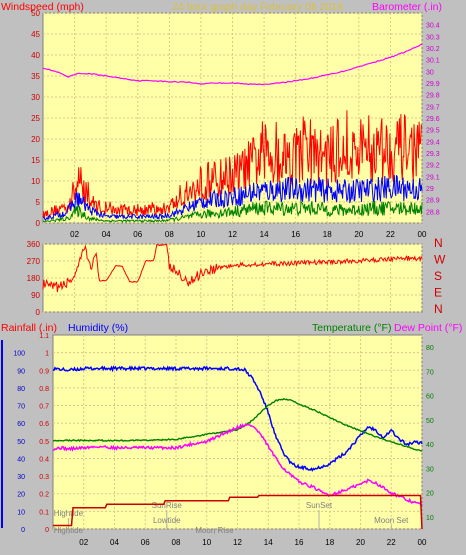 Image resolution: width=466 pixels, height=555 pixels. Describe the element at coordinates (44, 407) in the screenshot. I see `rainfall-tick-label: 0.7` at that location.